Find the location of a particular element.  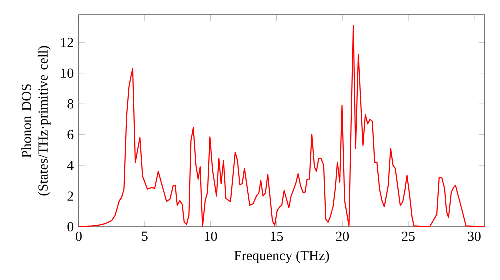

y-tick-label: 6 is located at coordinates (71, 135).